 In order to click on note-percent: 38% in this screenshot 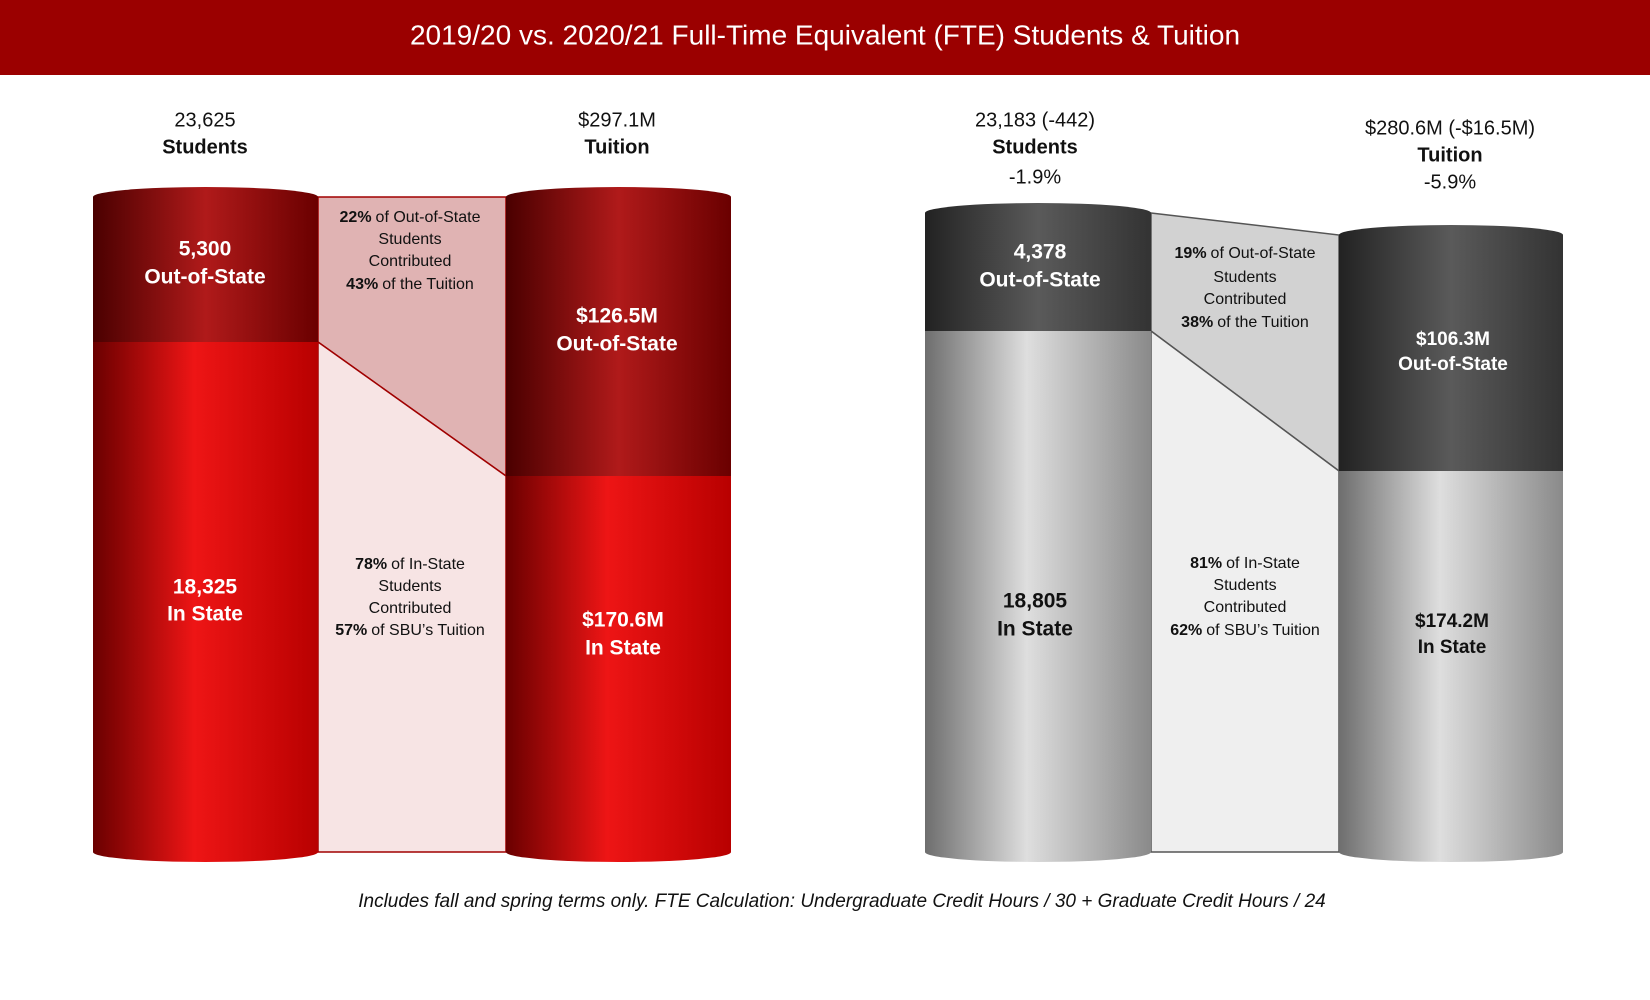, I will do `click(1197, 322)`.